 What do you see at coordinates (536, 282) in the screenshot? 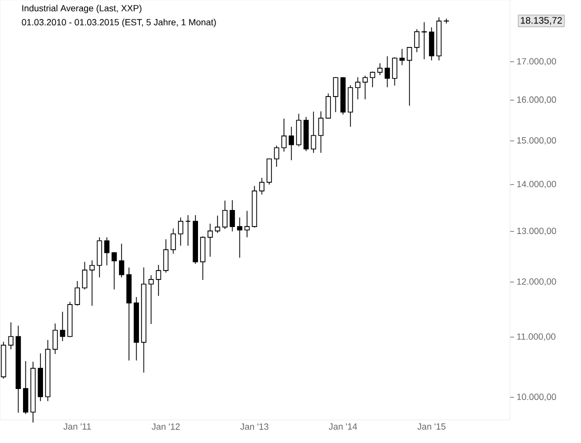
I see `y-tick-label: 12.000,00` at bounding box center [536, 282].